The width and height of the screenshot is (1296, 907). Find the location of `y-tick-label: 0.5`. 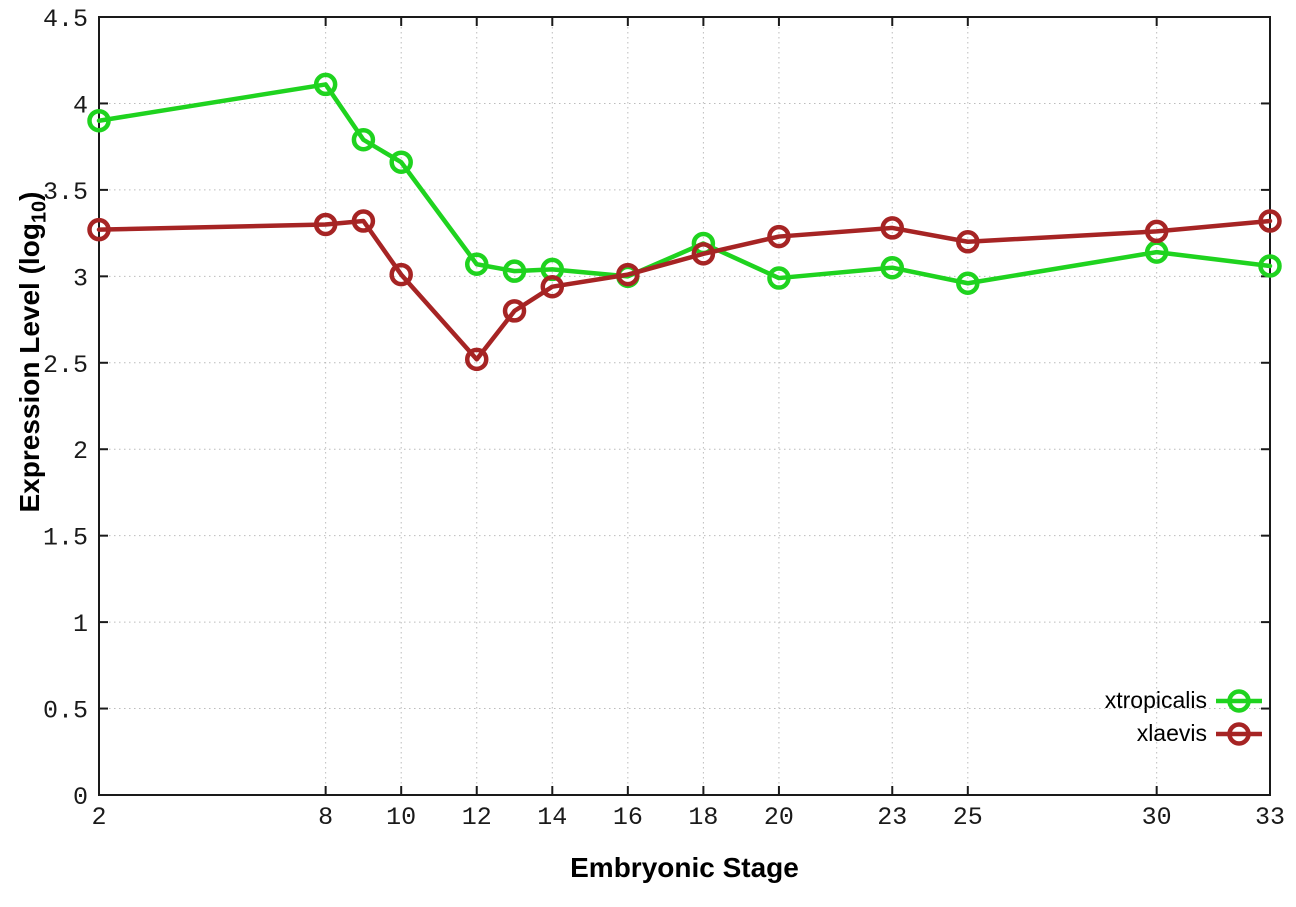

y-tick-label: 0.5 is located at coordinates (65, 711).